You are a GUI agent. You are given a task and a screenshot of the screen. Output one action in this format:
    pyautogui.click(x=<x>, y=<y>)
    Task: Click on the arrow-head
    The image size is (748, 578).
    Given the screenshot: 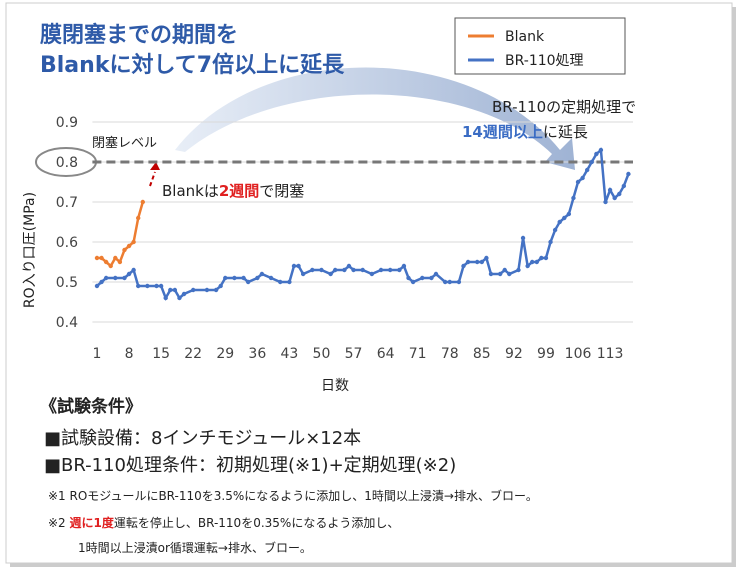 What is the action you would take?
    pyautogui.click(x=155, y=166)
    